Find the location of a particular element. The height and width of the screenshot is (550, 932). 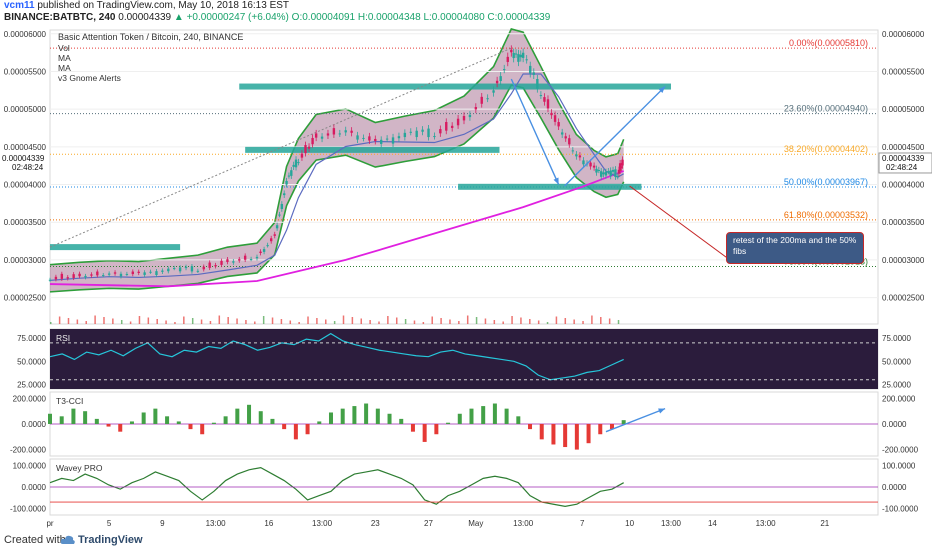

ma200-line is located at coordinates (337, 229).